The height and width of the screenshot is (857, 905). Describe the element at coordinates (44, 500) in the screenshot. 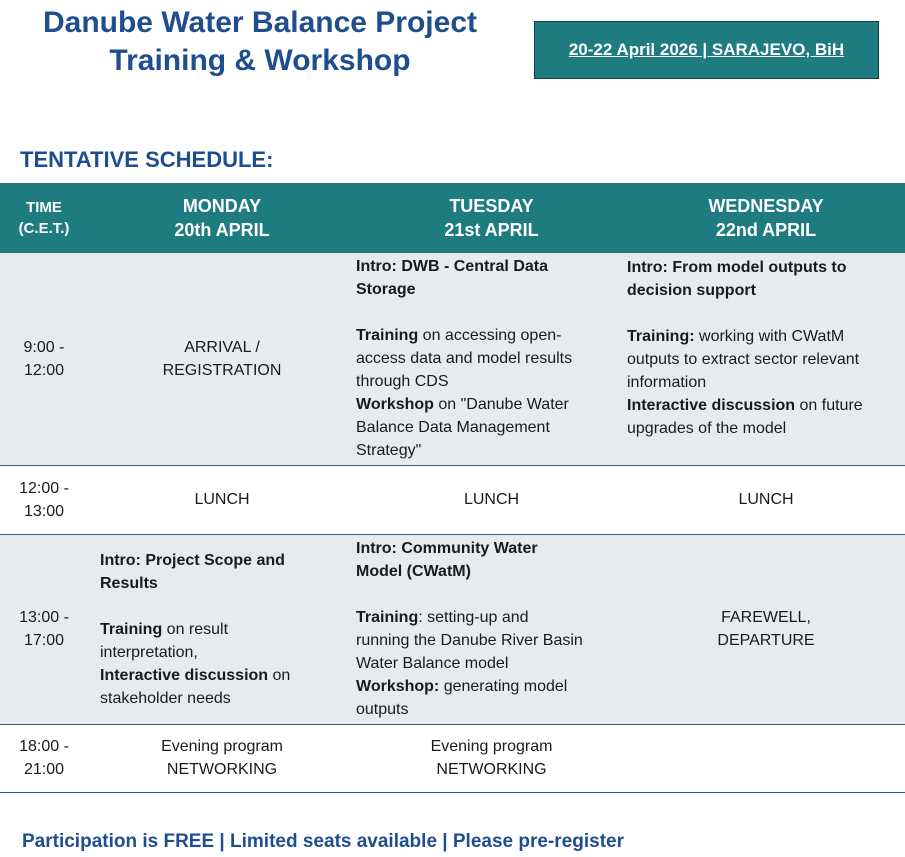

I see `time-cell: 12:00 - 13:00` at that location.